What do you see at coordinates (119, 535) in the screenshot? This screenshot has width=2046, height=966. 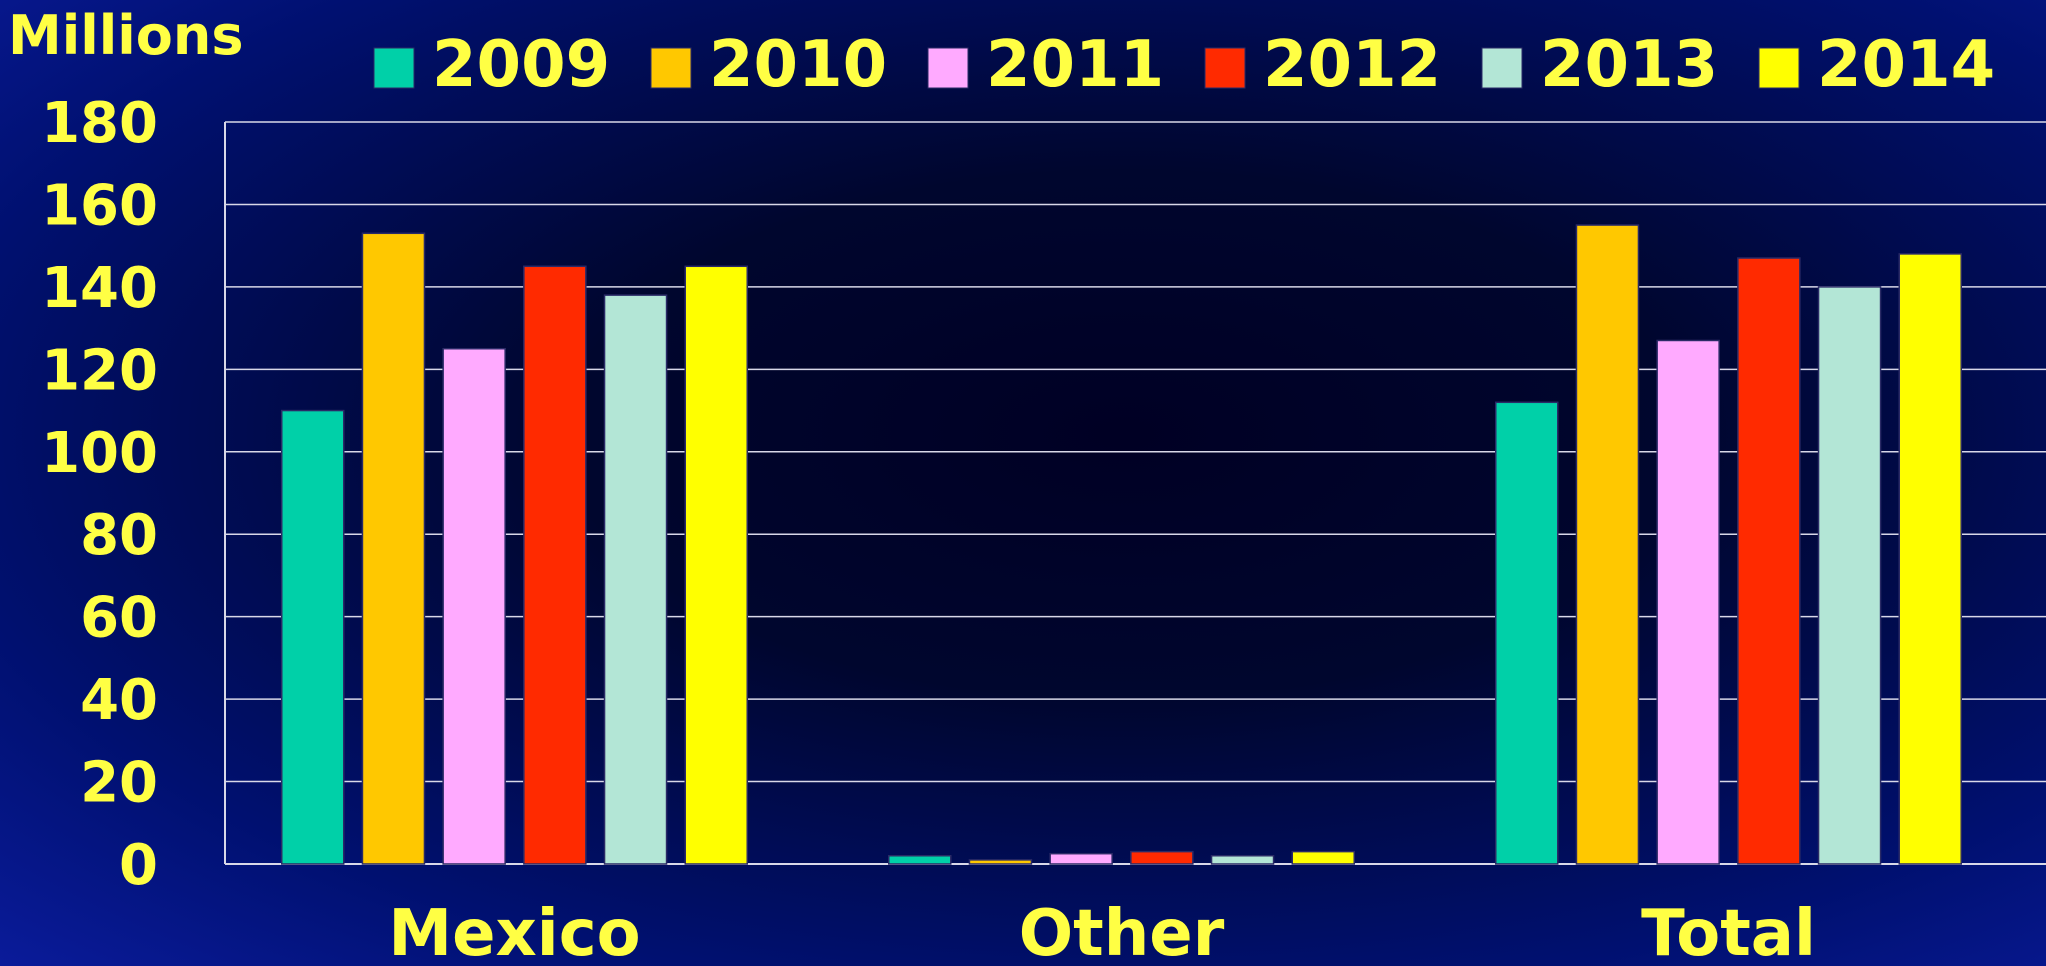 I see `y-tick-label: 80` at bounding box center [119, 535].